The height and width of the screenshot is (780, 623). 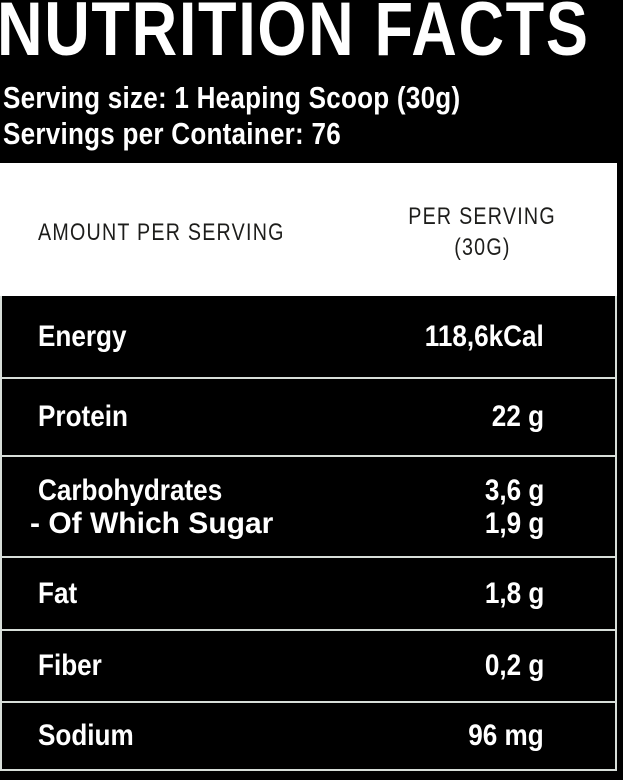 I want to click on per-serving-header-line2: (30G), so click(x=482, y=247).